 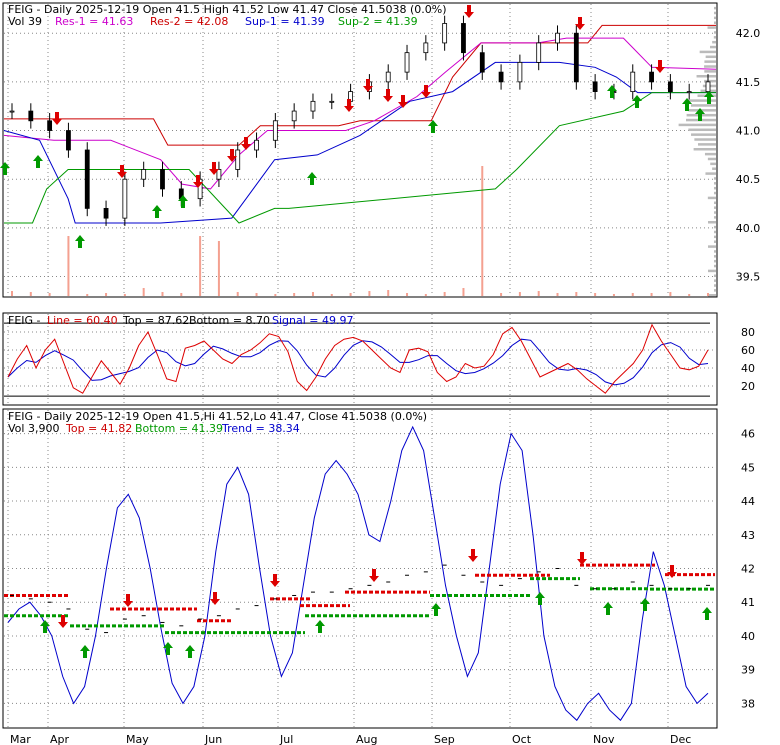 I want to click on res2-line, so click(x=360, y=85).